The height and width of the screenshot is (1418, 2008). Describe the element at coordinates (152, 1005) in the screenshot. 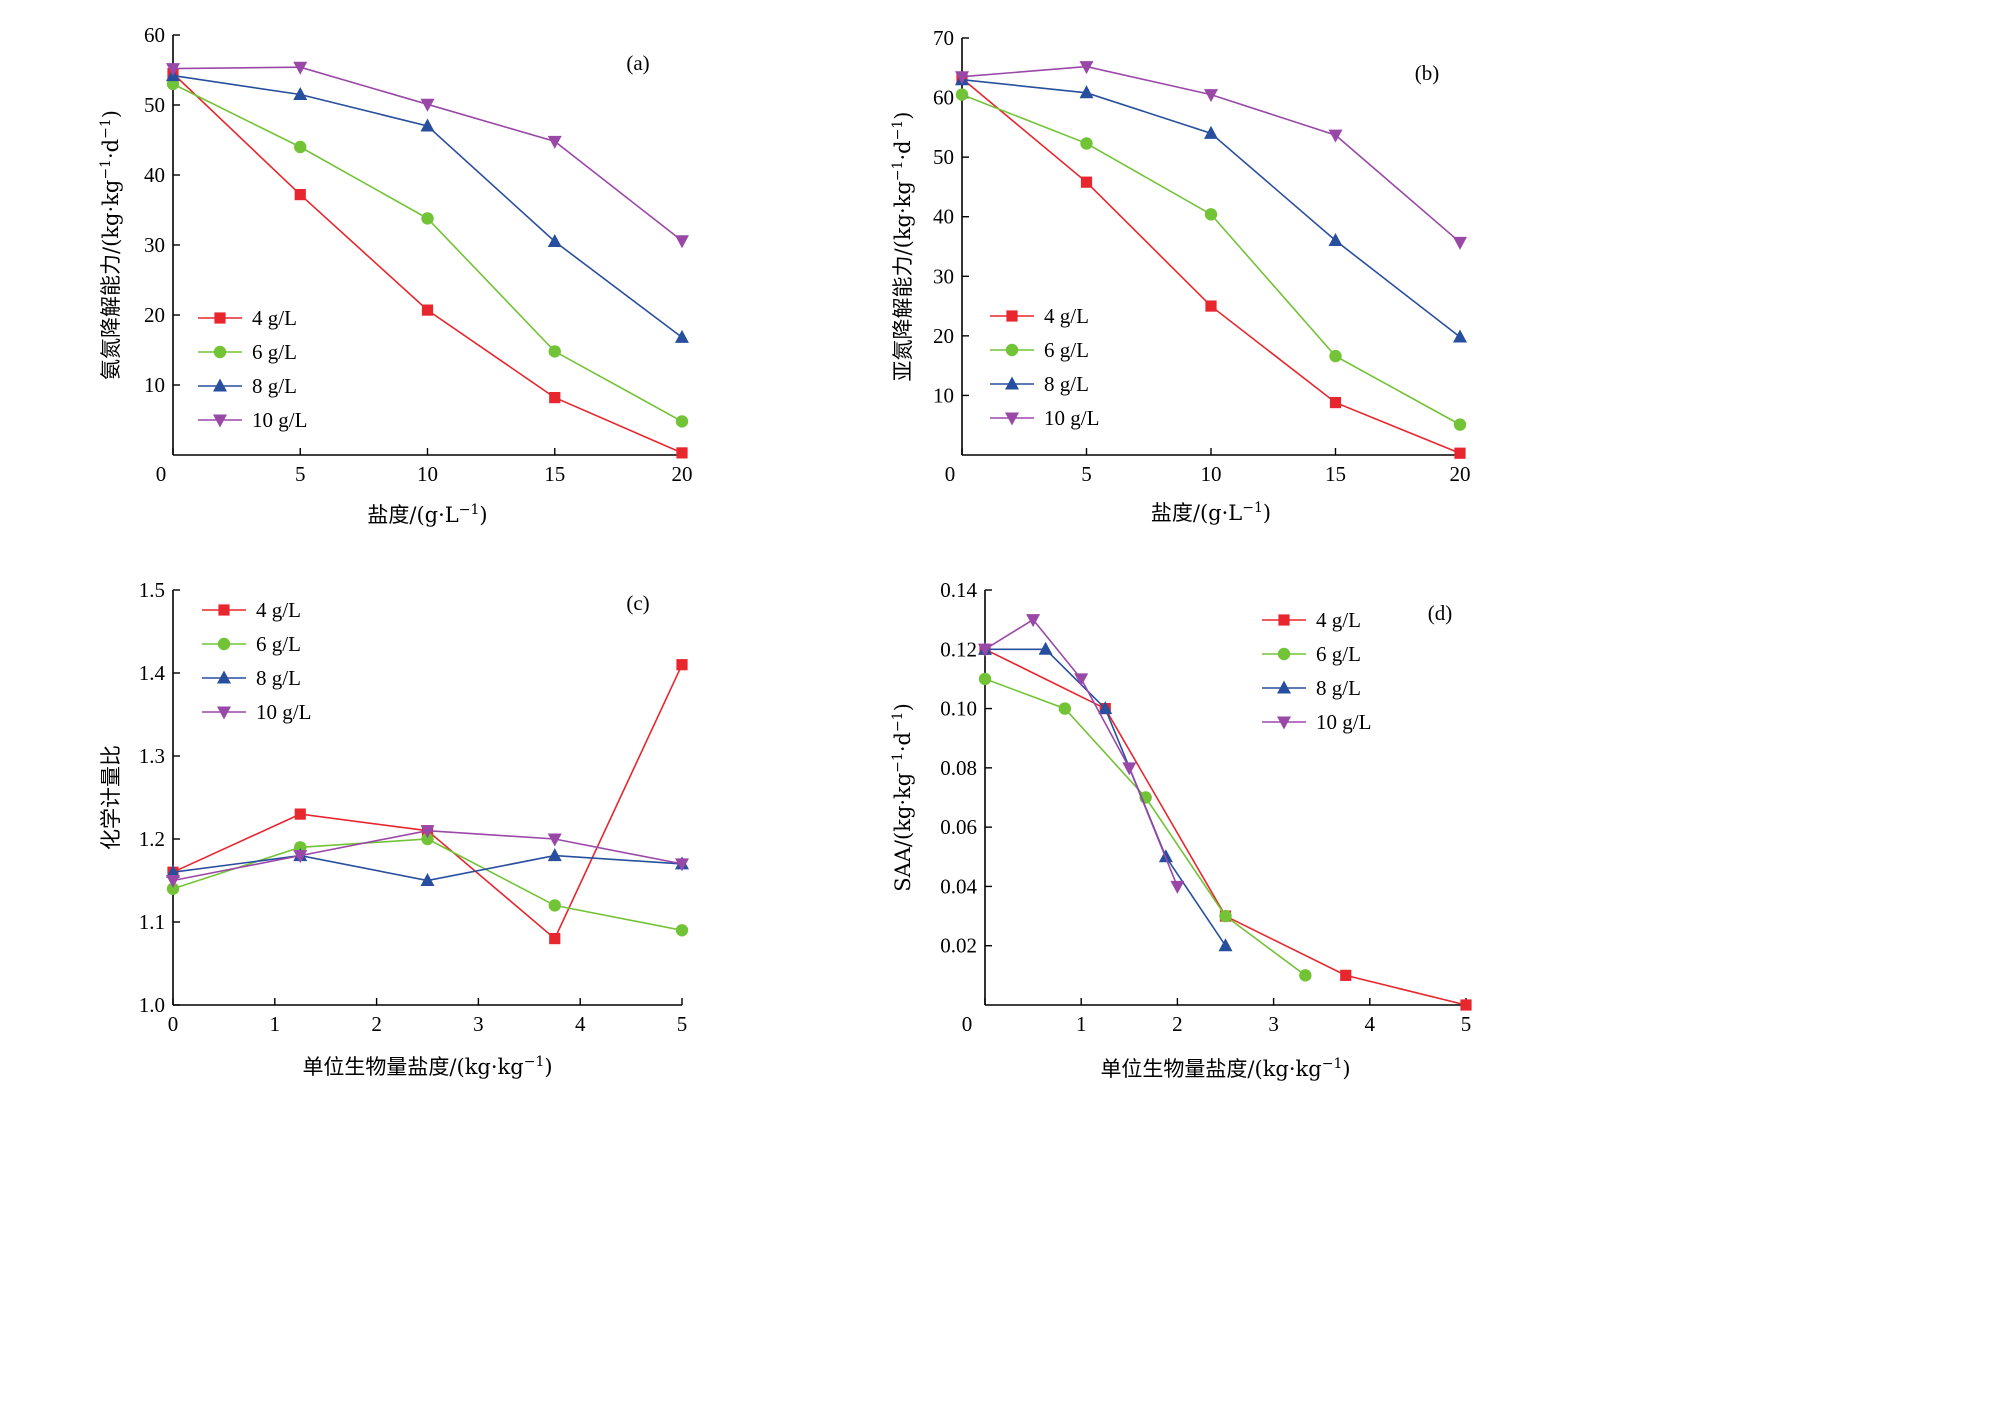

I see `y-tick-label: 1.0` at that location.